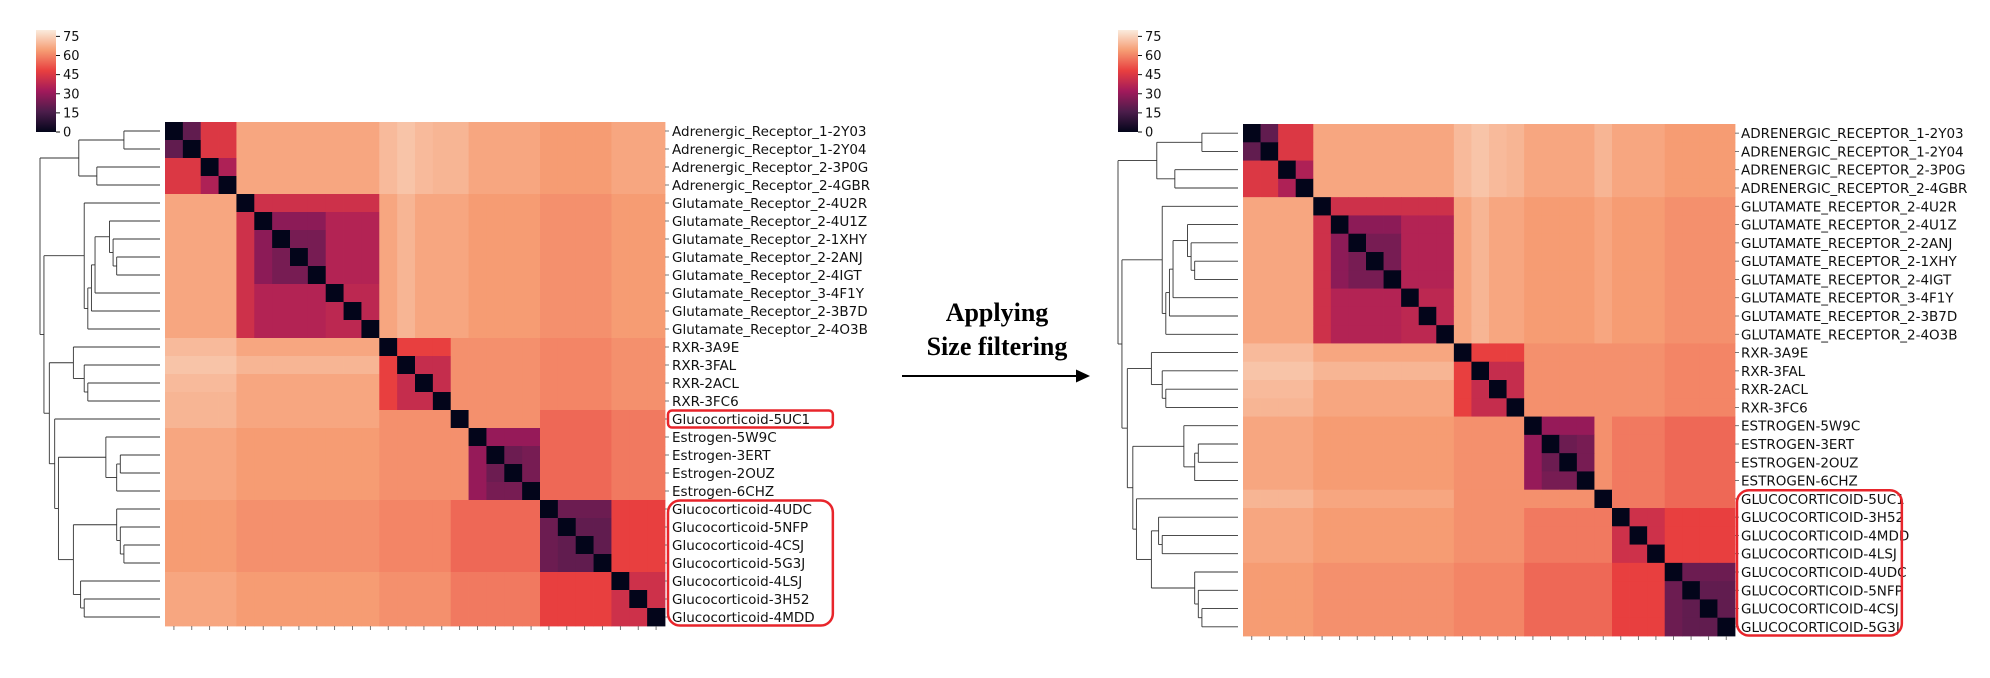 The width and height of the screenshot is (1990, 678). What do you see at coordinates (71, 94) in the screenshot?
I see `colorbar-tick-label: 30` at bounding box center [71, 94].